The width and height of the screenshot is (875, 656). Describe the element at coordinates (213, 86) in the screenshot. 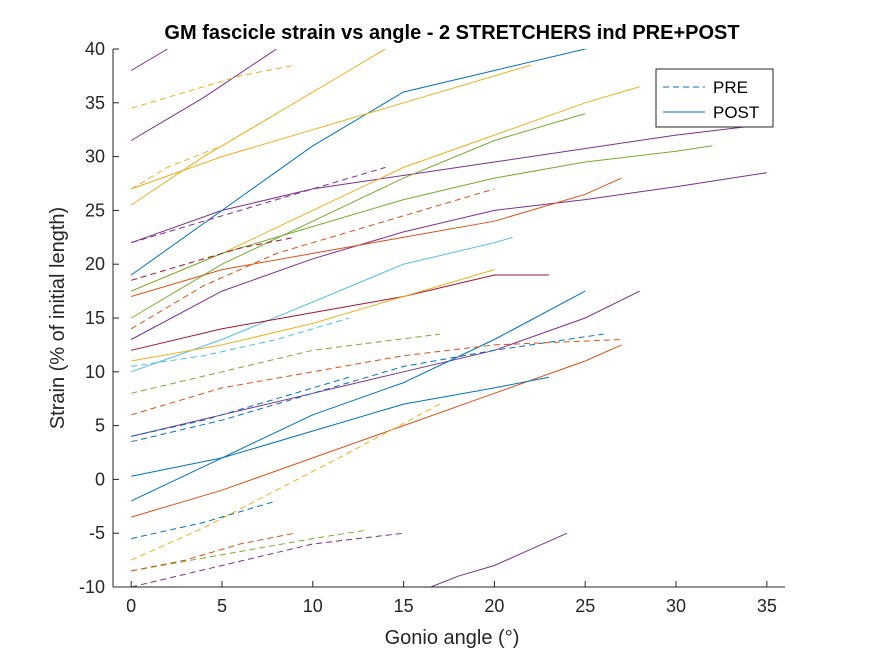

I see `series-line-31-dashed` at that location.